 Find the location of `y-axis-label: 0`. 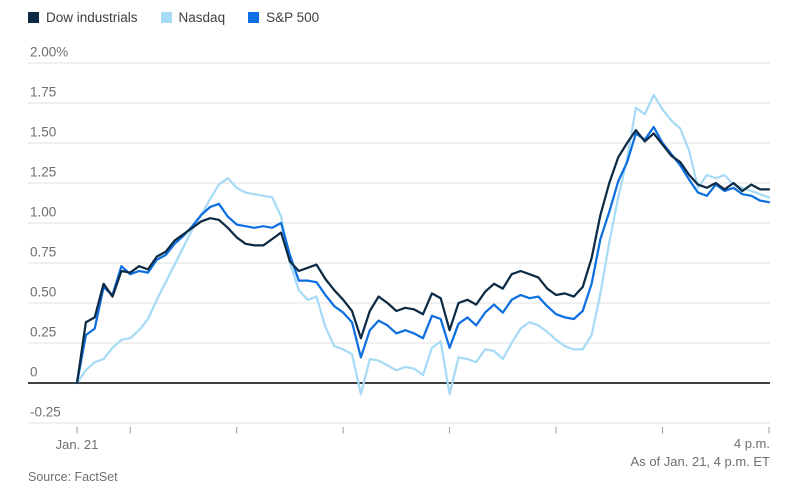

y-axis-label: 0 is located at coordinates (34, 372).